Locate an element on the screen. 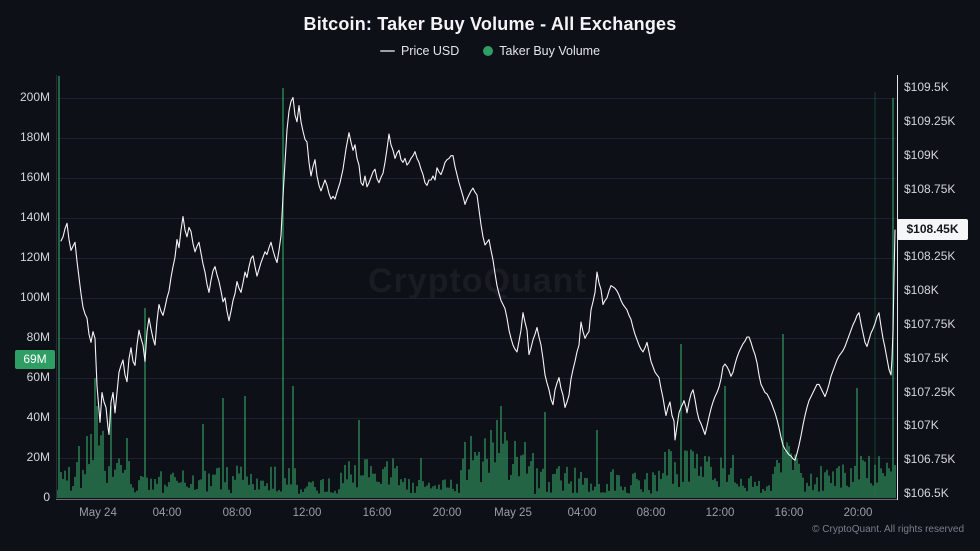  right-axis-tick-label: $107.25K is located at coordinates (930, 391).